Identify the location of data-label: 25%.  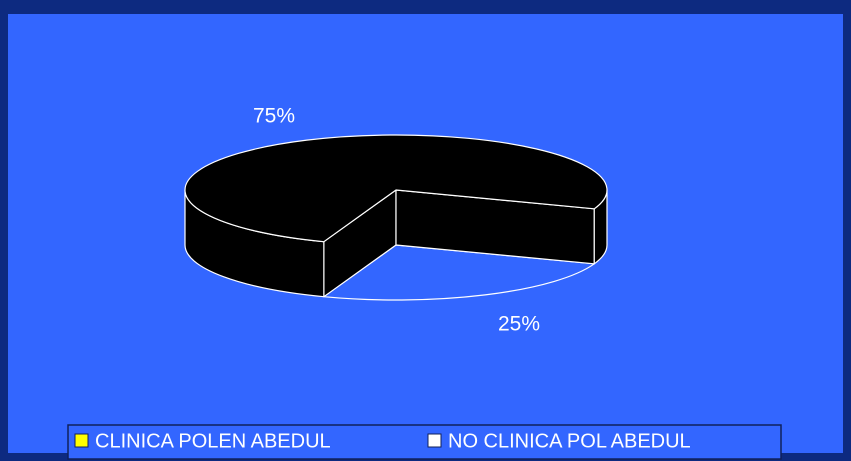
(519, 324).